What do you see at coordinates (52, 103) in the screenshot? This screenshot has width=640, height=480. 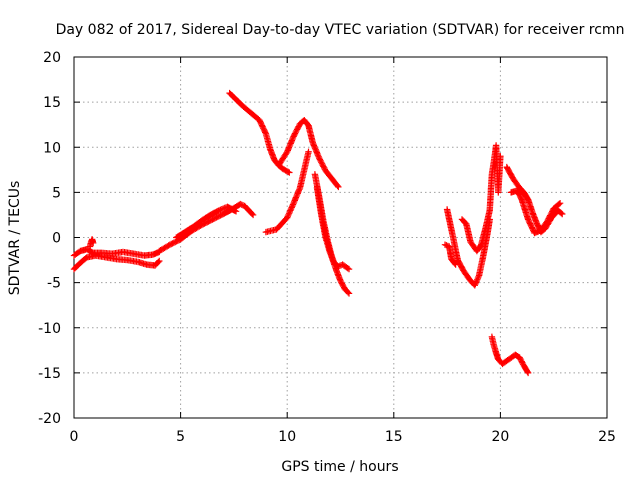 I see `y-tick-label: 15` at bounding box center [52, 103].